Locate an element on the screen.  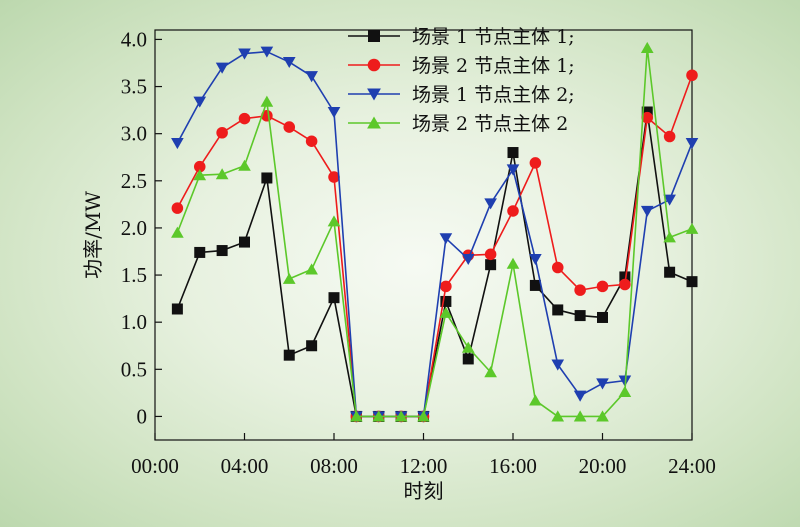
legend-entry: 场景 2 节点主体 1; is located at coordinates (461, 66).